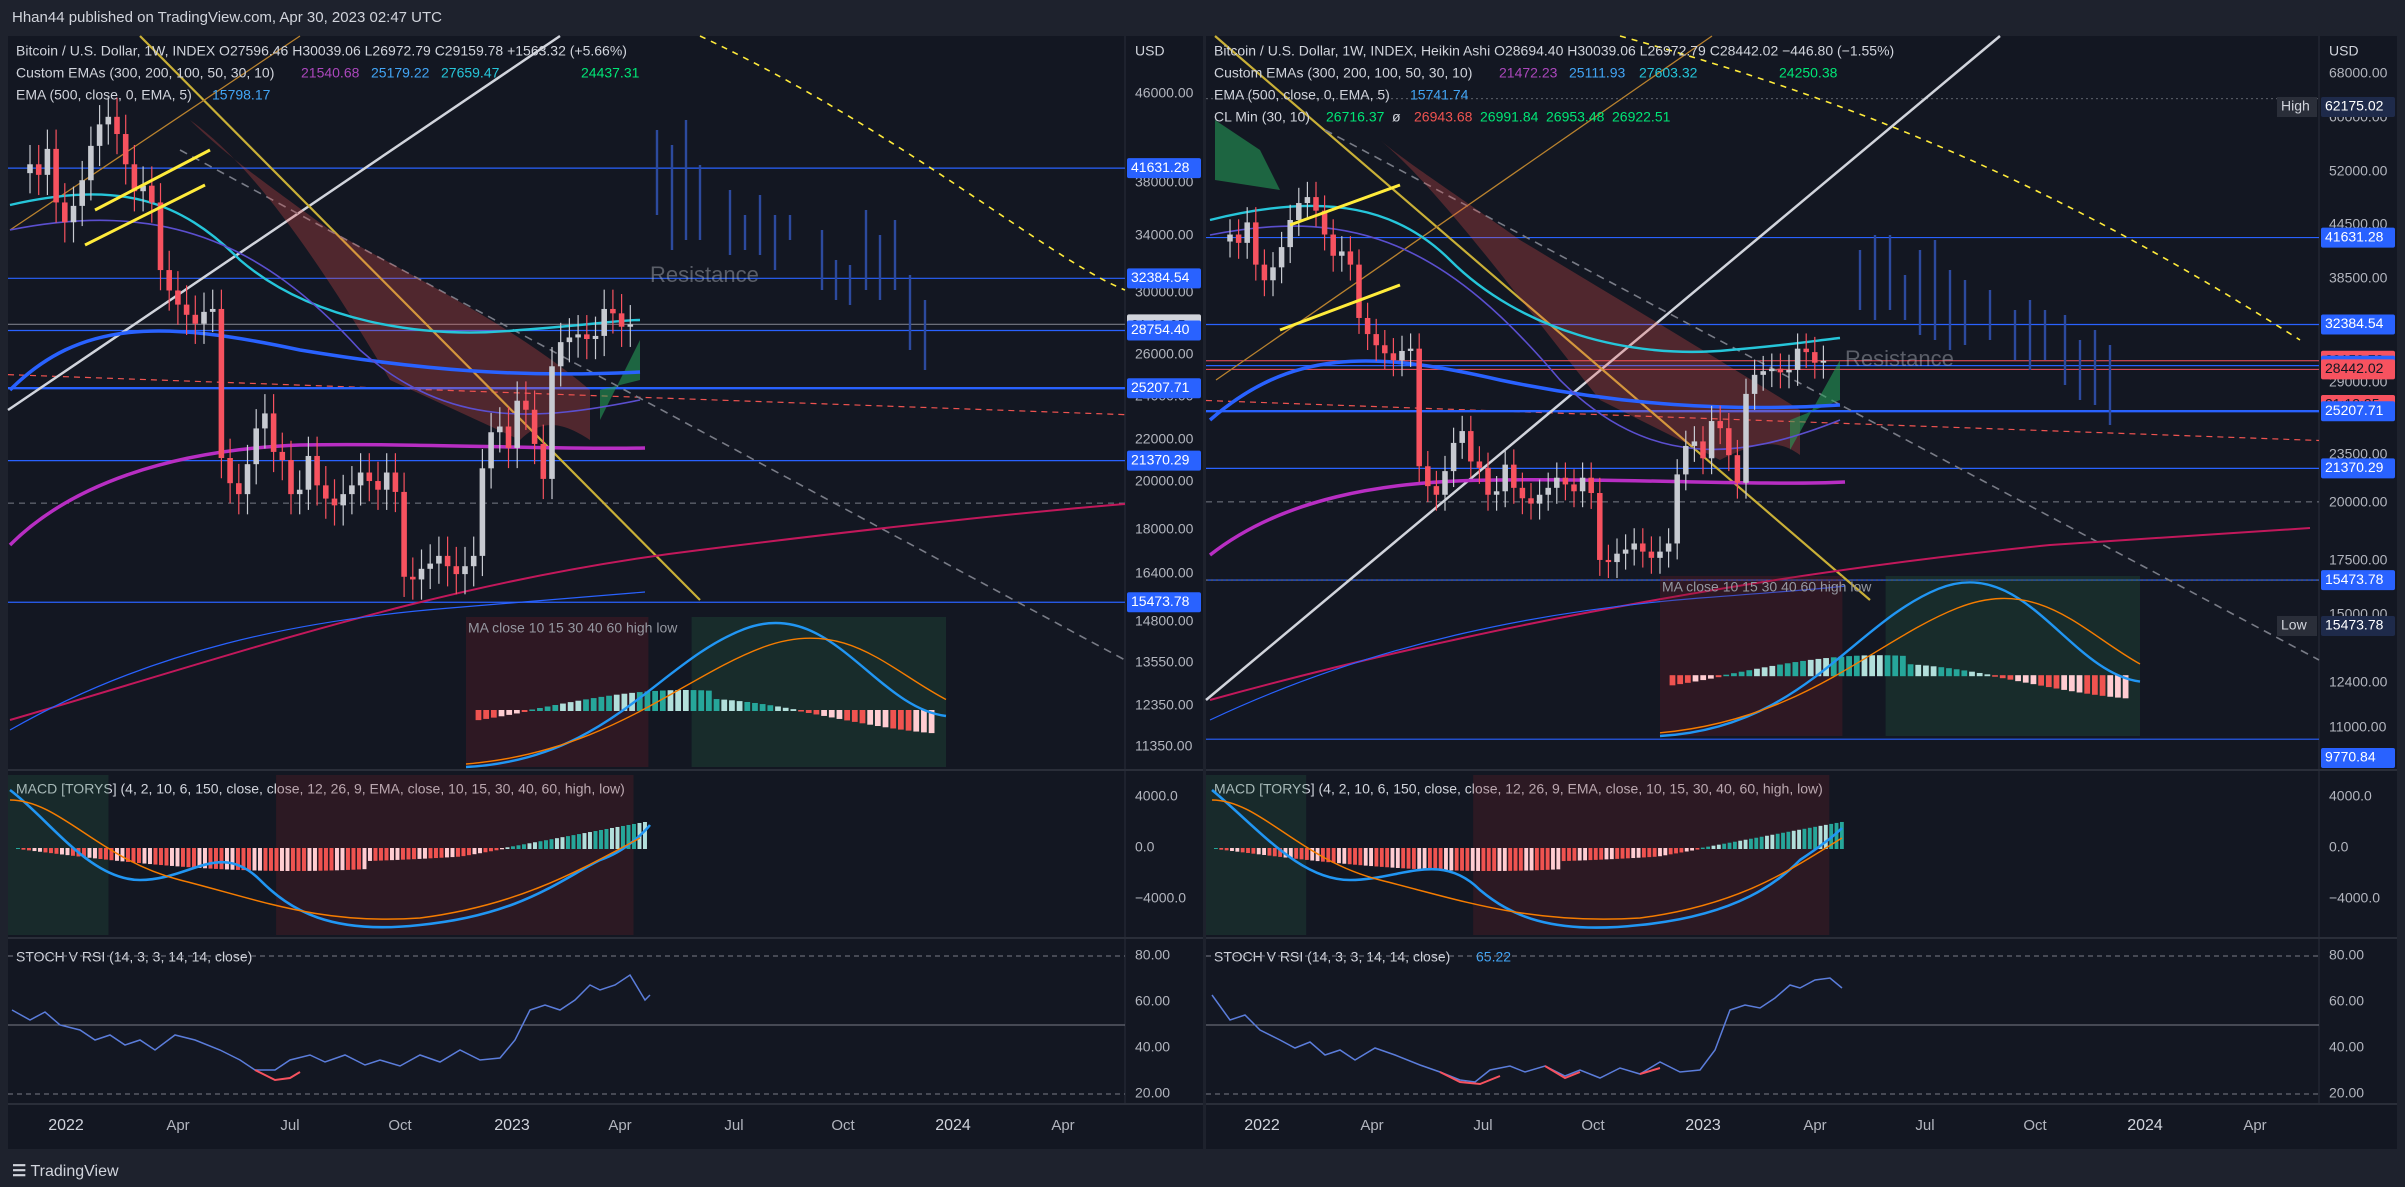 The image size is (2405, 1187). I want to click on price-tick: 26000.00, so click(1164, 354).